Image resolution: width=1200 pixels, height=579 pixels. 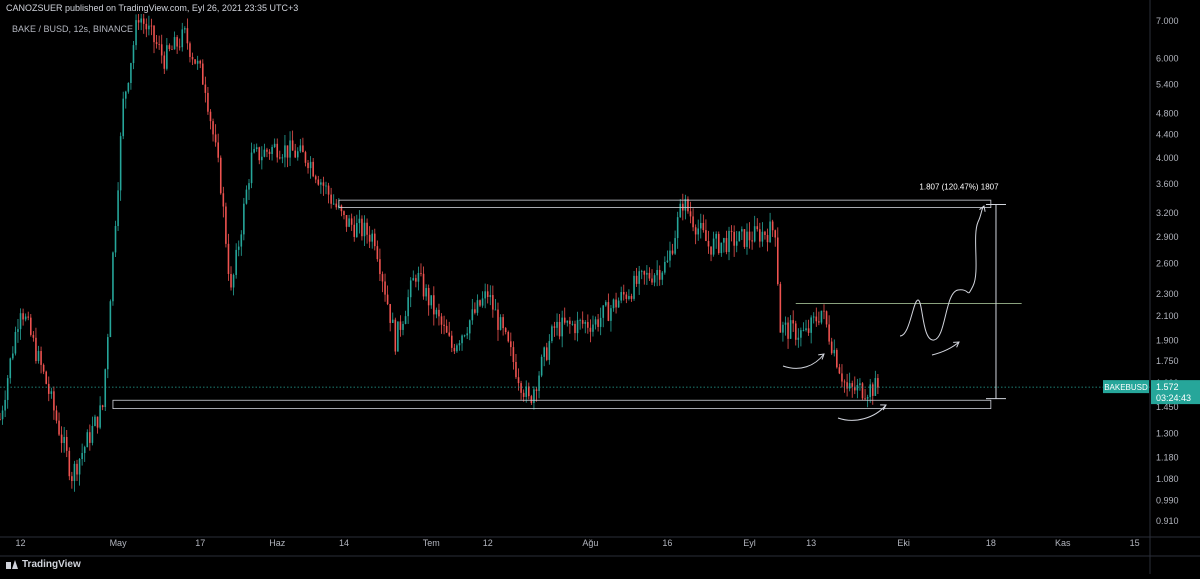 I want to click on measure-label: 1.807 (120.47%) 1807, so click(x=959, y=187).